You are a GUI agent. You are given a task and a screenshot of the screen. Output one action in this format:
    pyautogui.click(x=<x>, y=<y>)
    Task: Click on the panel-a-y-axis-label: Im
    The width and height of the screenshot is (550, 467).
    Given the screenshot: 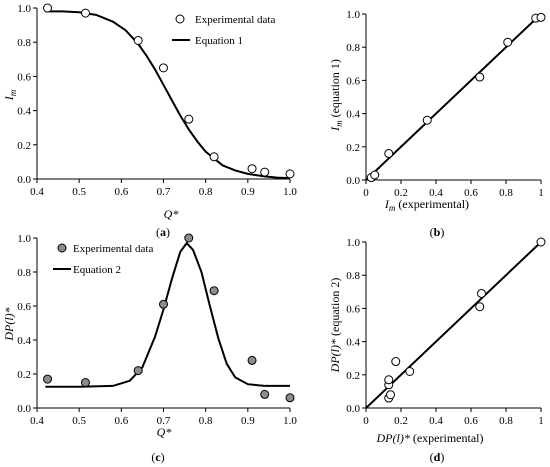 What is the action you would take?
    pyautogui.click(x=10, y=95)
    